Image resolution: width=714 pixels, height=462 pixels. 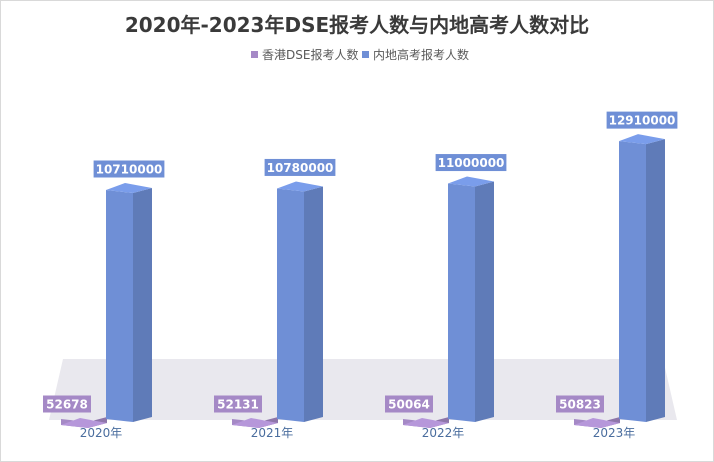 I want to click on data-label-s1-2: 11000000, so click(x=471, y=163).